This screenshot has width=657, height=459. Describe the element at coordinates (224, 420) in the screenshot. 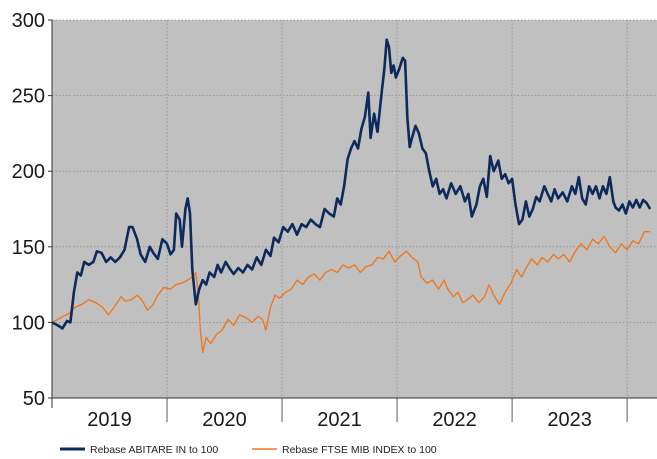

I see `x-tick-label: 2020` at that location.